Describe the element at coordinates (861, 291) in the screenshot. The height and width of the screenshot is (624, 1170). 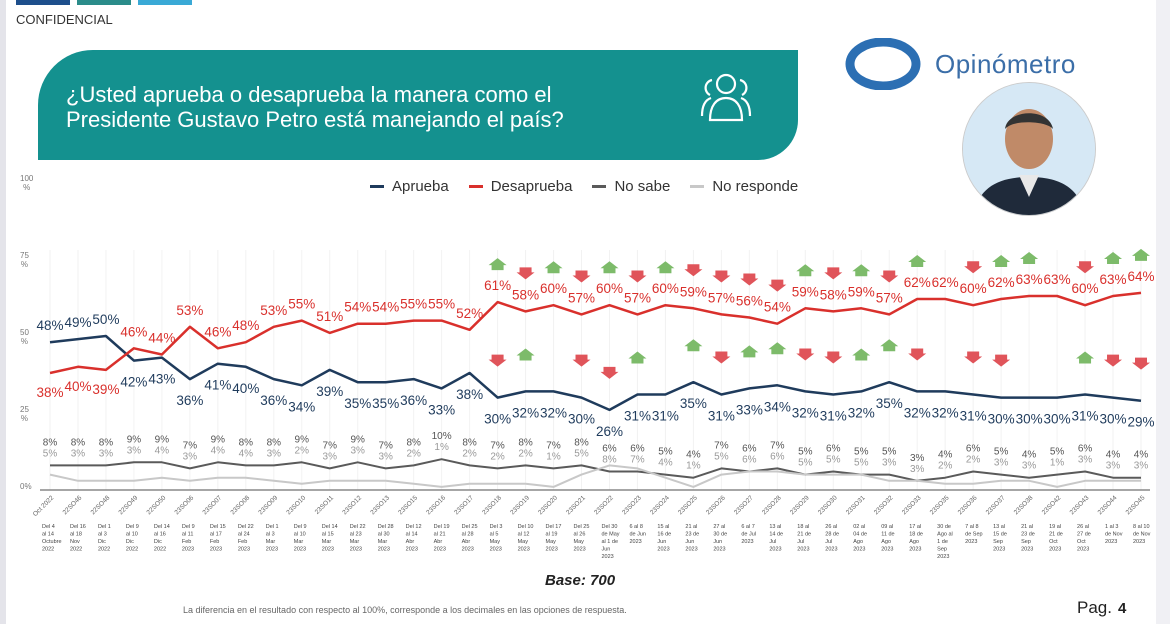
I see `data-label-desaprueba: 59%` at that location.